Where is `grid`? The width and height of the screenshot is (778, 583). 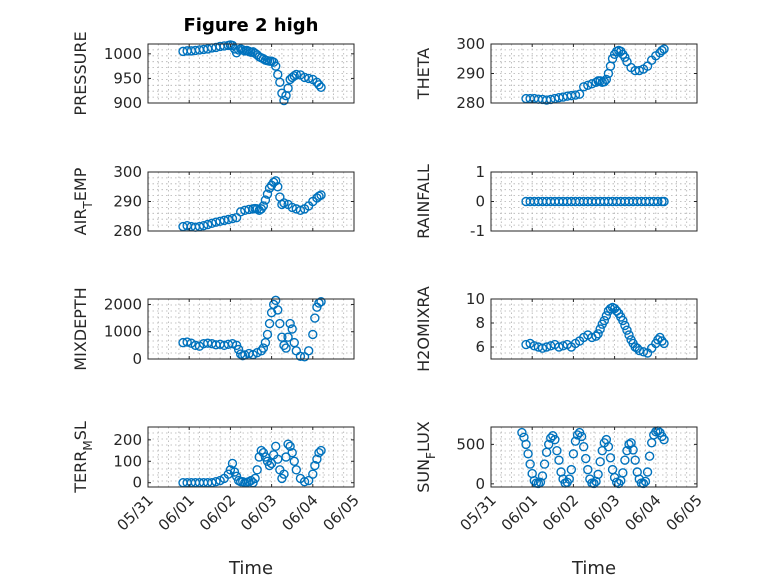
grid is located at coordinates (594, 329).